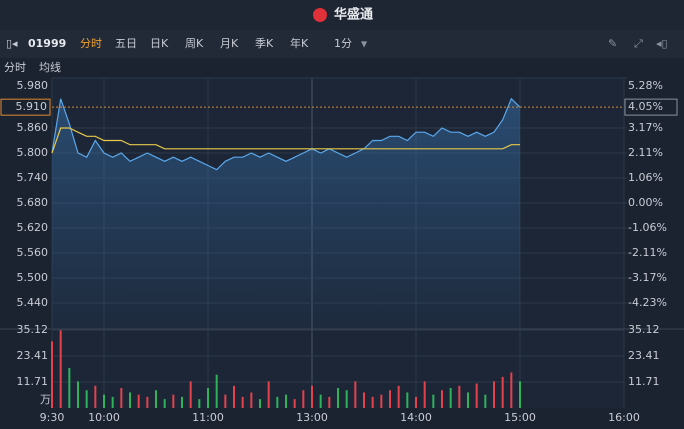 Image resolution: width=684 pixels, height=429 pixels. I want to click on x-tick-label: 14:00, so click(416, 417).